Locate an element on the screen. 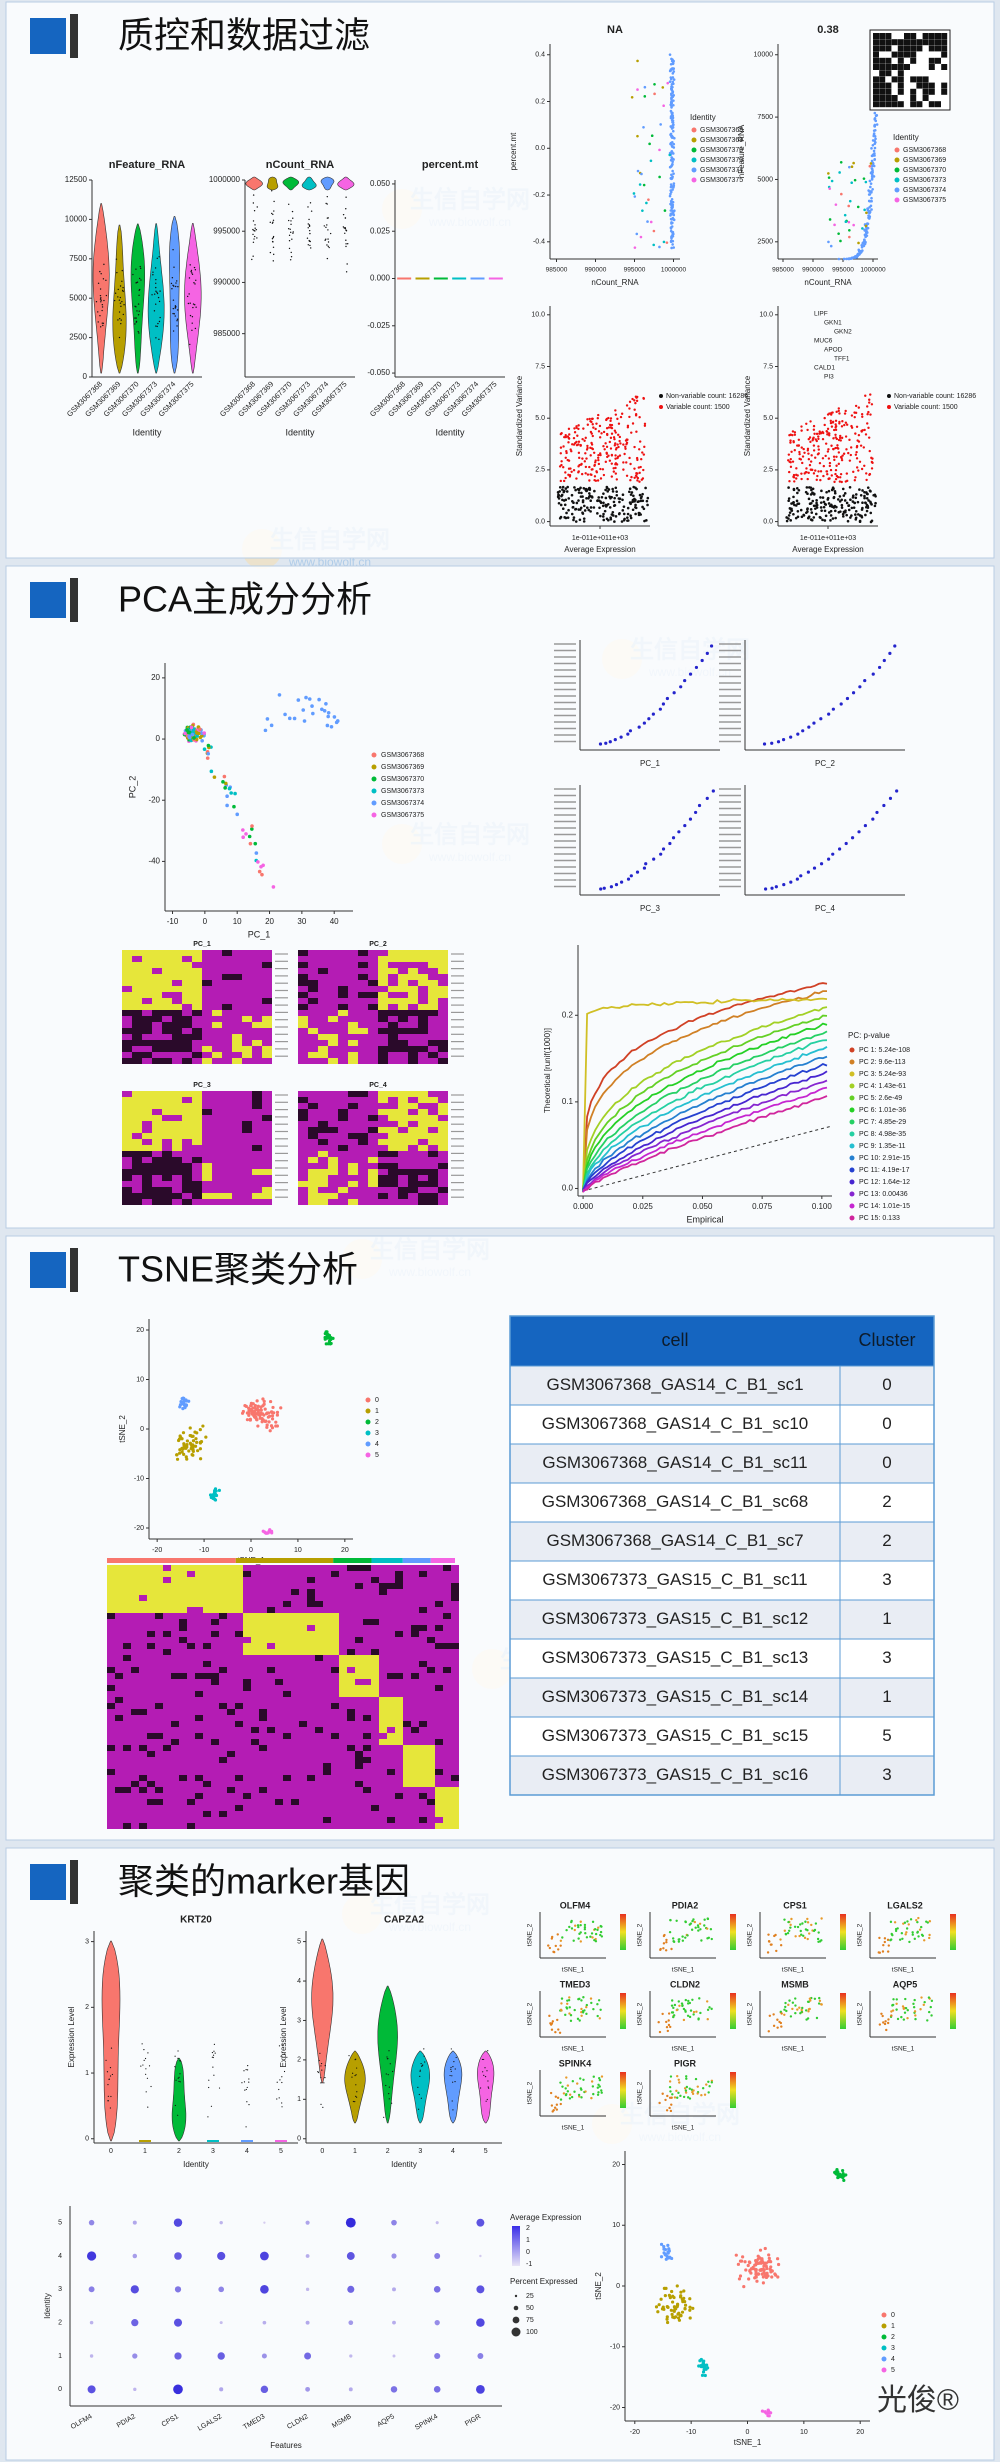  panel-title: percent.mt is located at coordinates (450, 165).